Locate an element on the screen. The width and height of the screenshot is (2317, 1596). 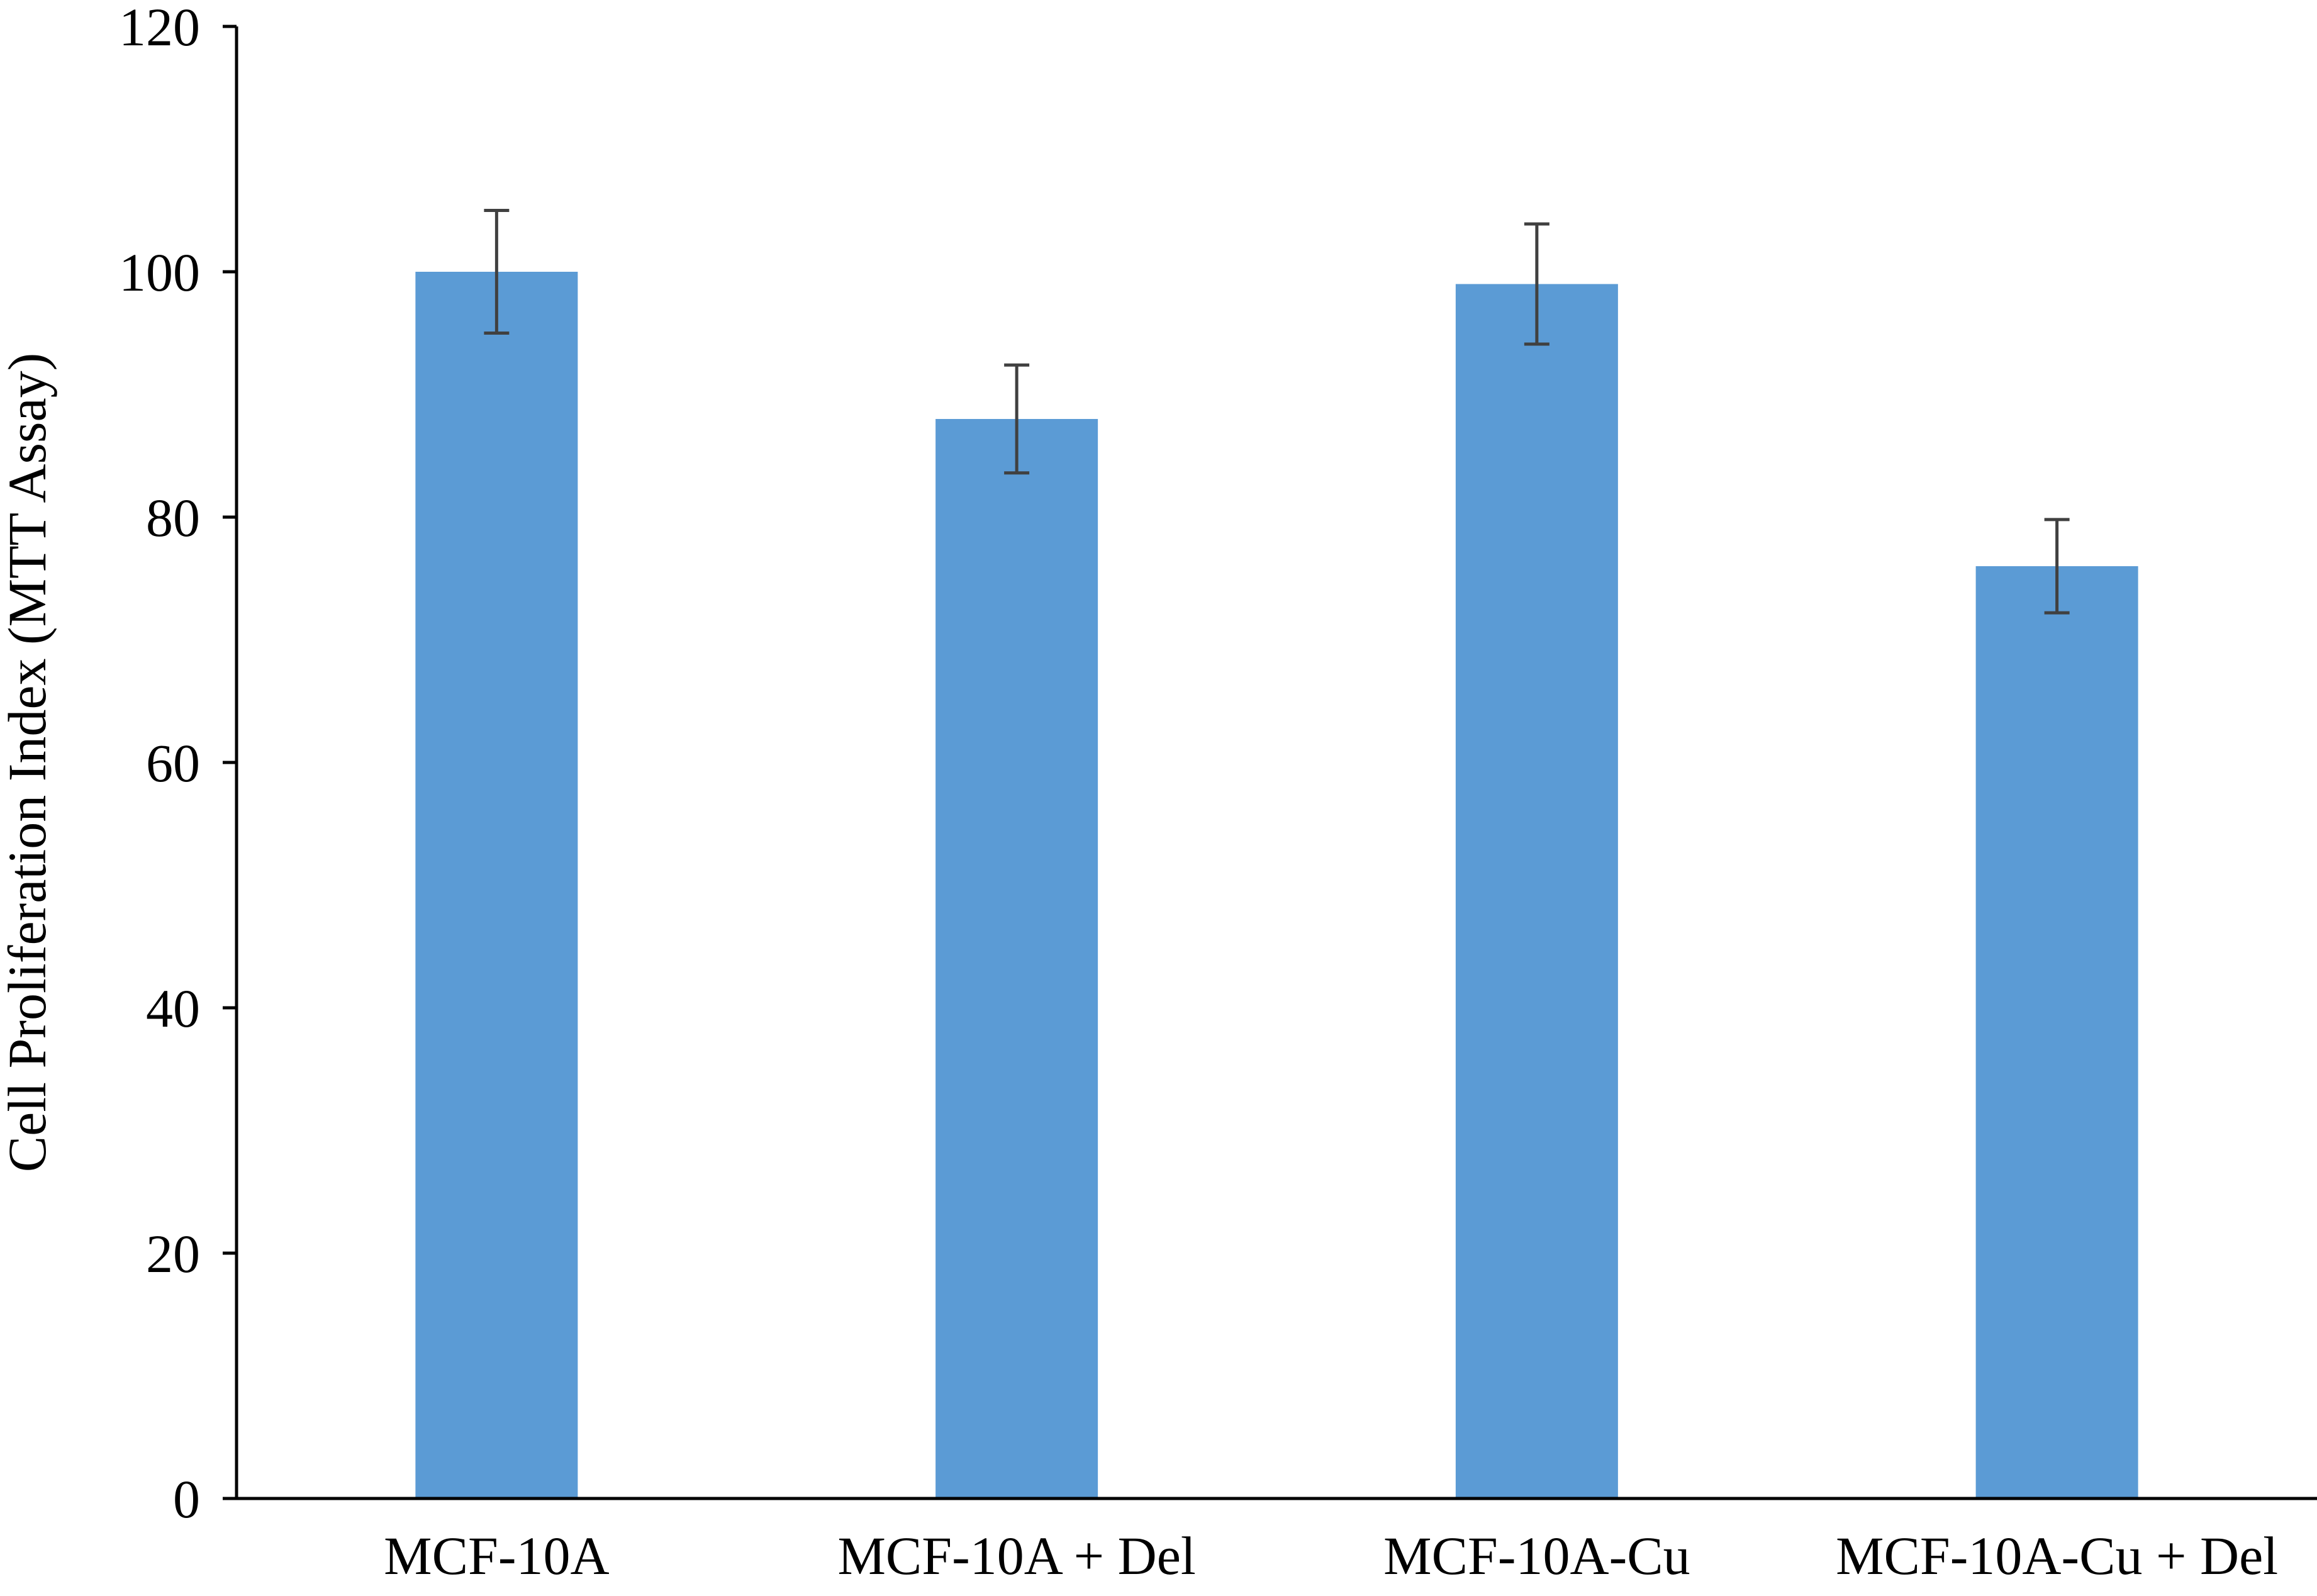
y-tick-label: 60 is located at coordinates (173, 763).